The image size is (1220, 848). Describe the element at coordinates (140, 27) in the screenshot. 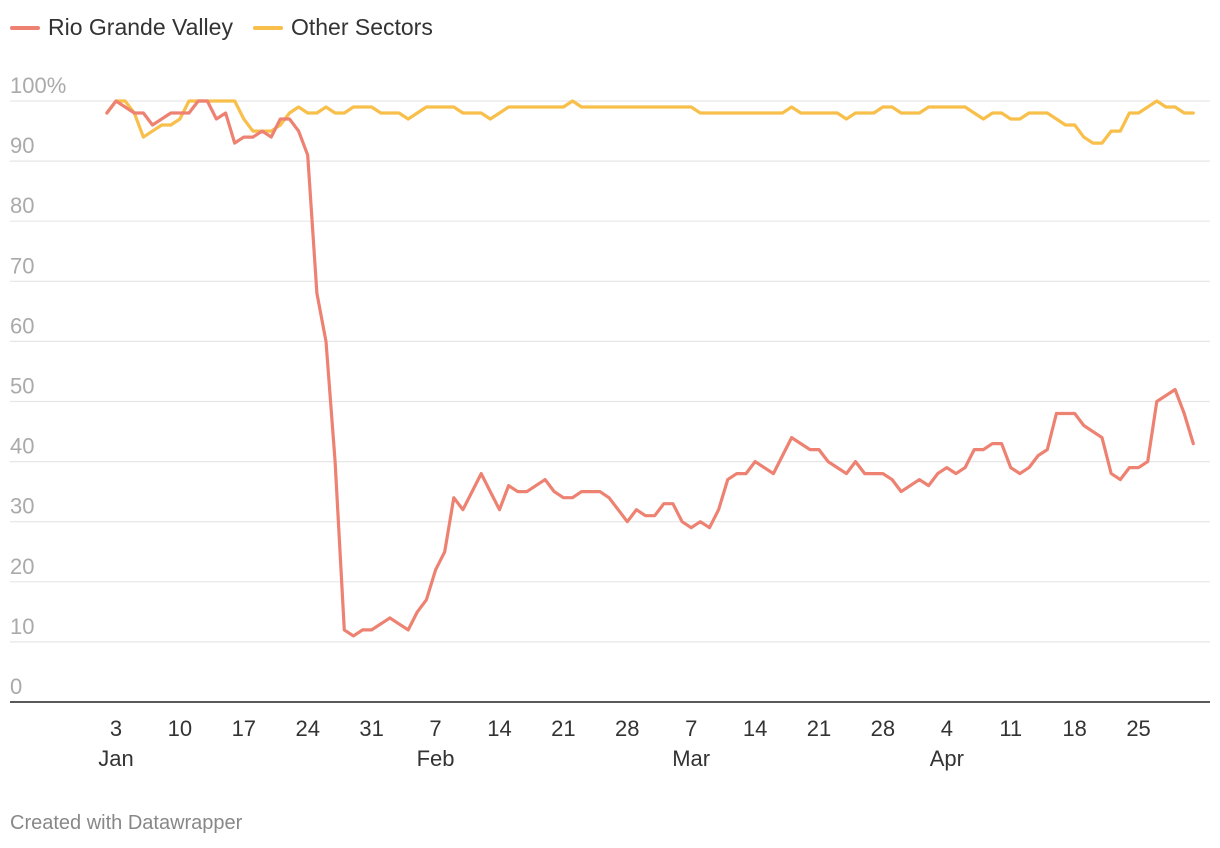

I see `legend-label-rgv: Rio Grande Valley` at that location.